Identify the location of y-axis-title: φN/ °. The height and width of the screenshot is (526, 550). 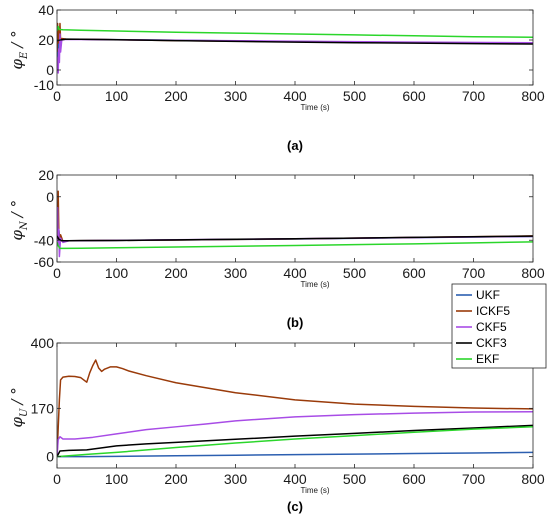
(19, 220).